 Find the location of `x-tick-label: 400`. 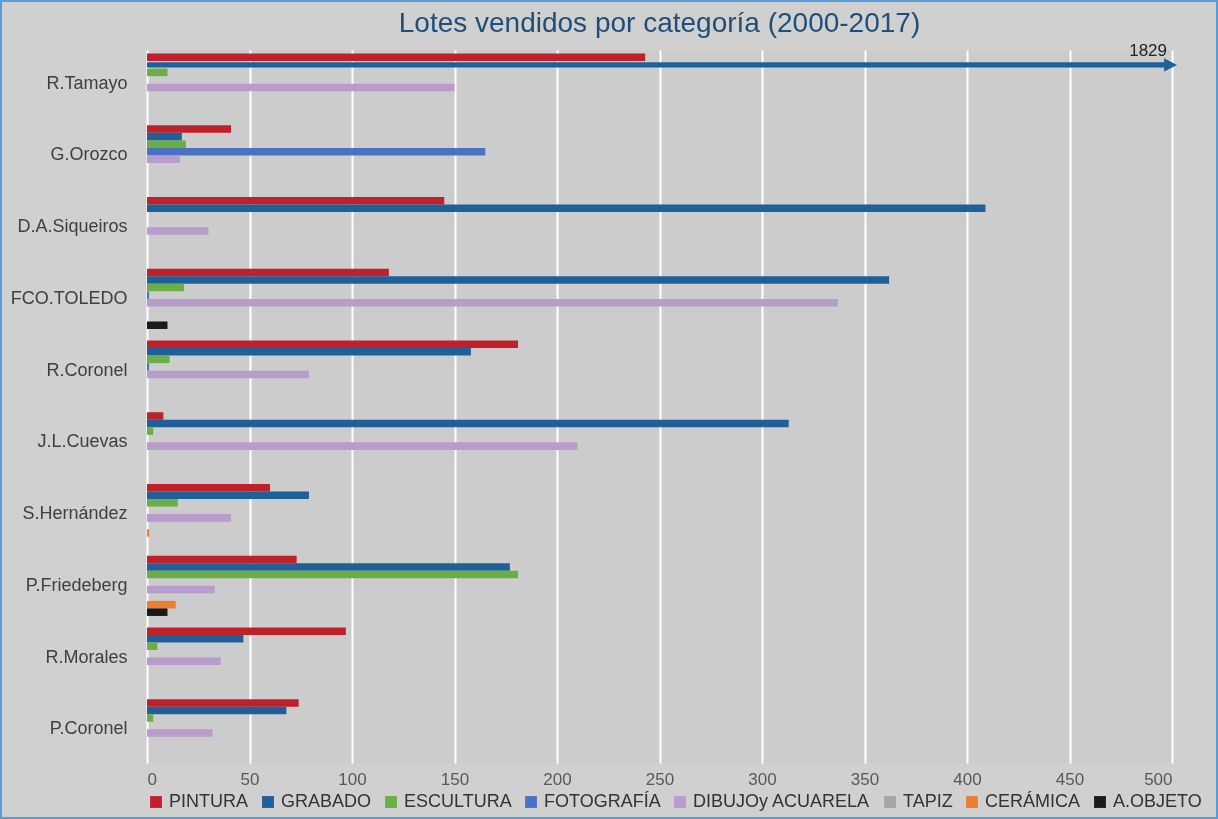

x-tick-label: 400 is located at coordinates (967, 779).